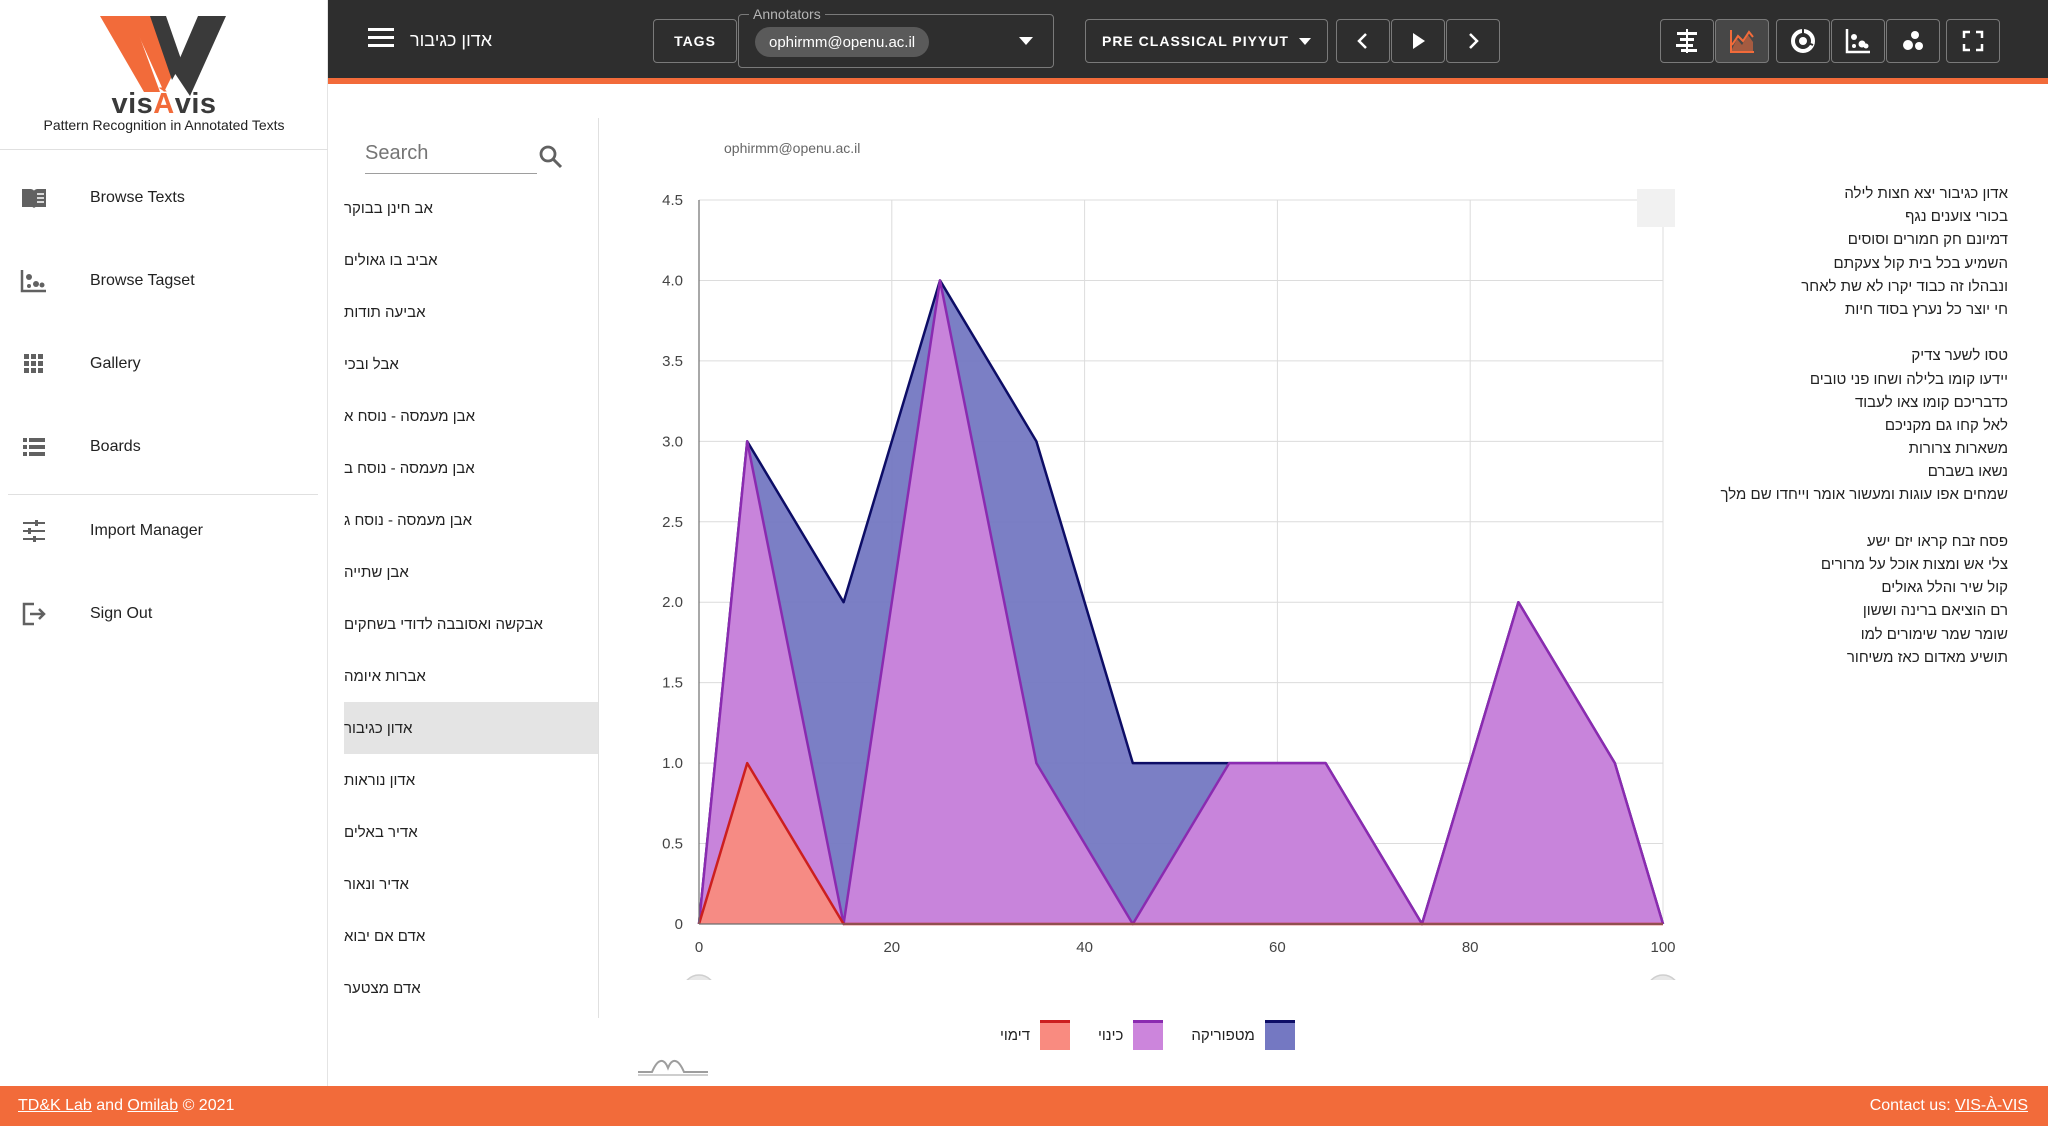  What do you see at coordinates (450, 153) in the screenshot?
I see `search-input` at bounding box center [450, 153].